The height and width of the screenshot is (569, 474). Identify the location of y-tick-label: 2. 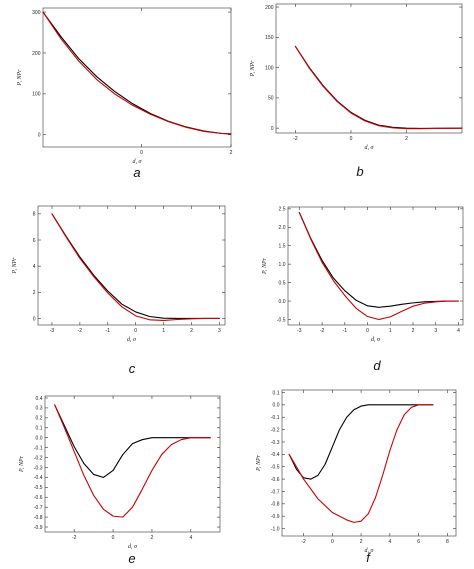
(34, 293).